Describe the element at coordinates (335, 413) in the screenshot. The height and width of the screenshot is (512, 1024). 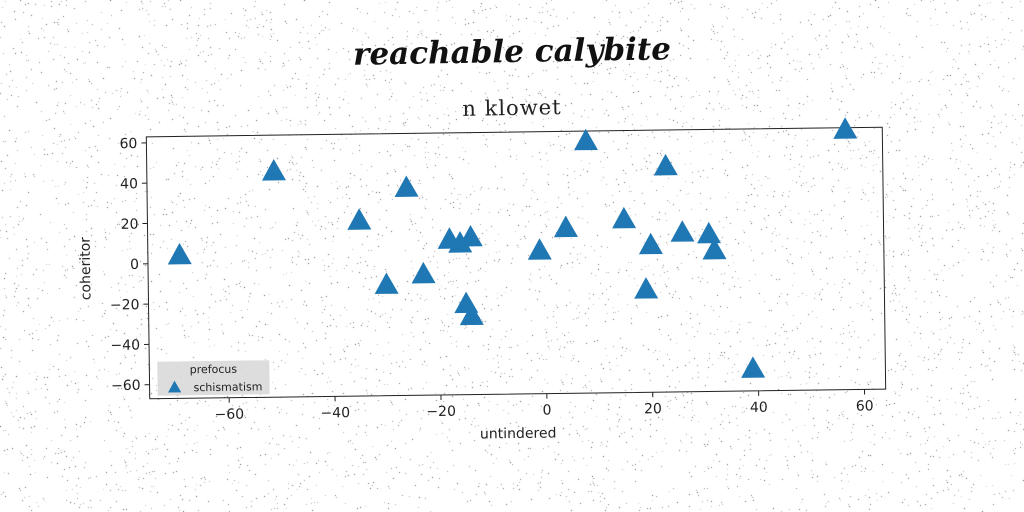
I see `x-tick-label: −40` at that location.